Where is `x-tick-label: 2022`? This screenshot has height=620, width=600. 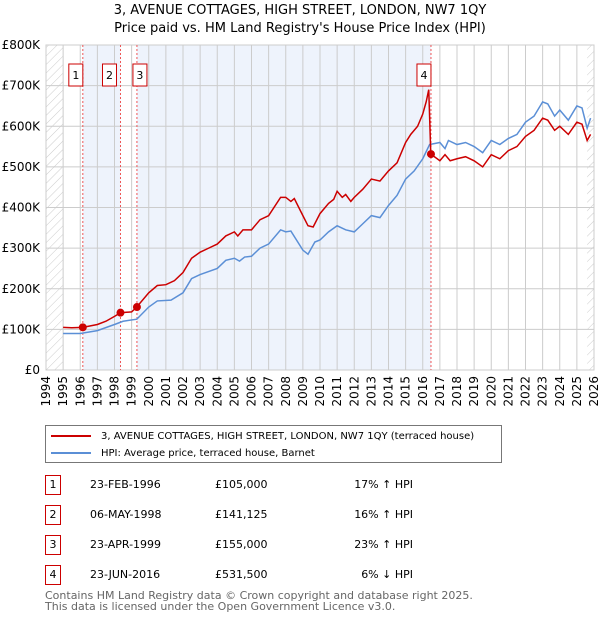 x-tick-label: 2022 is located at coordinates (526, 391).